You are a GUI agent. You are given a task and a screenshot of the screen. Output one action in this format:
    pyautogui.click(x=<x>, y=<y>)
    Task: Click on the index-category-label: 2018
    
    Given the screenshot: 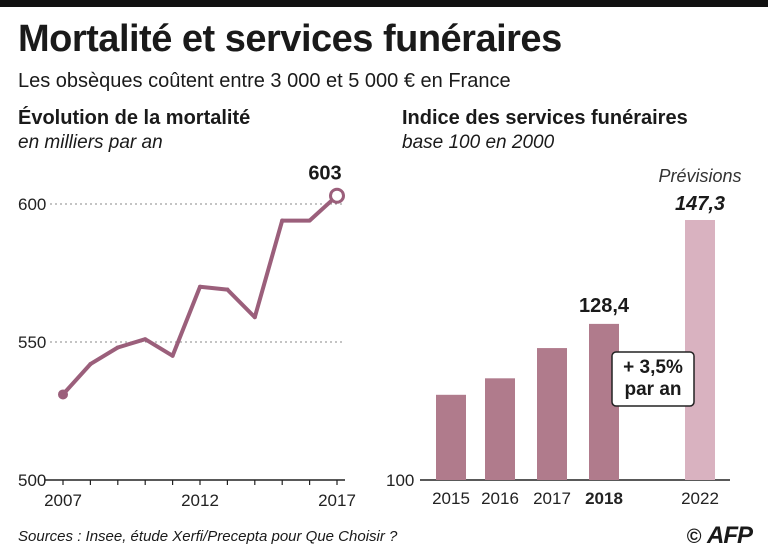 What is the action you would take?
    pyautogui.click(x=604, y=498)
    